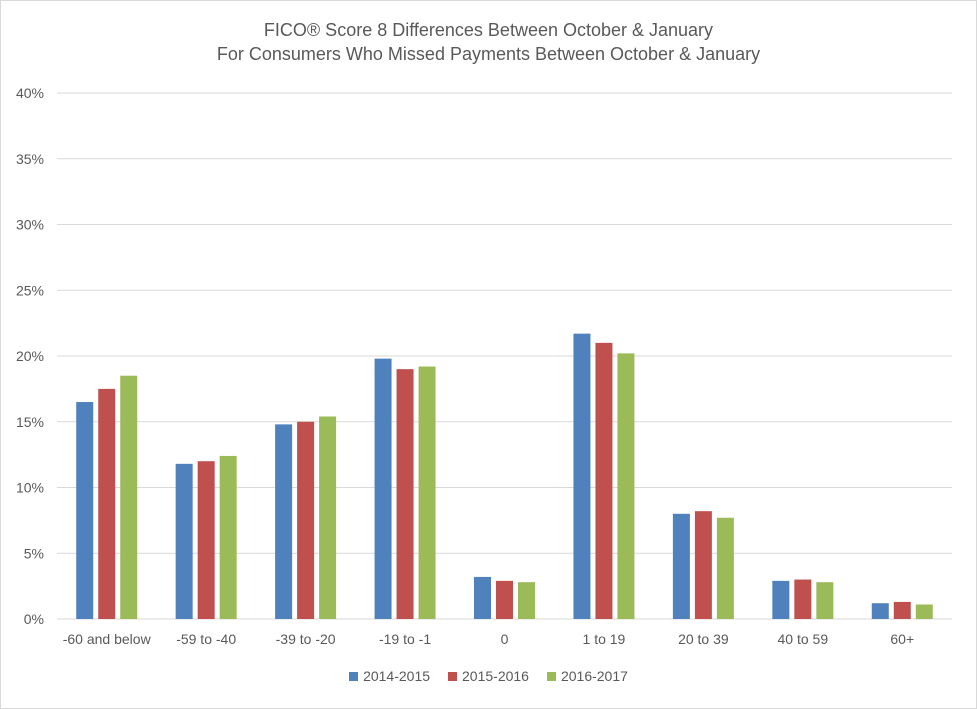 Image resolution: width=977 pixels, height=709 pixels. What do you see at coordinates (604, 639) in the screenshot?
I see `x-tick-label: 1 to 19` at bounding box center [604, 639].